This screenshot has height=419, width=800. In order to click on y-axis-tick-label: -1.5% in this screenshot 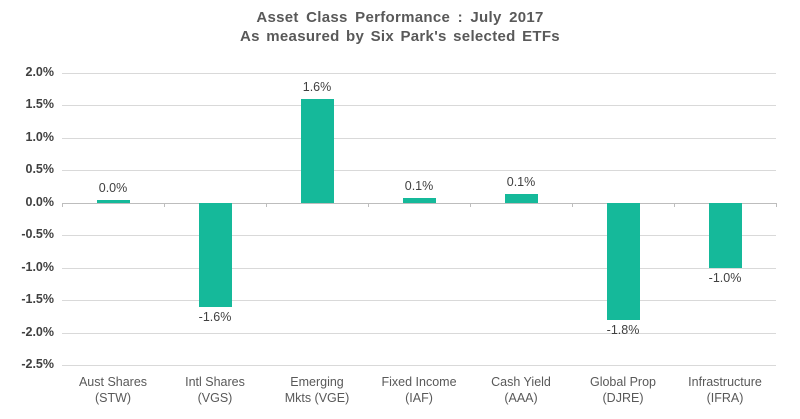, I will do `click(37, 299)`.